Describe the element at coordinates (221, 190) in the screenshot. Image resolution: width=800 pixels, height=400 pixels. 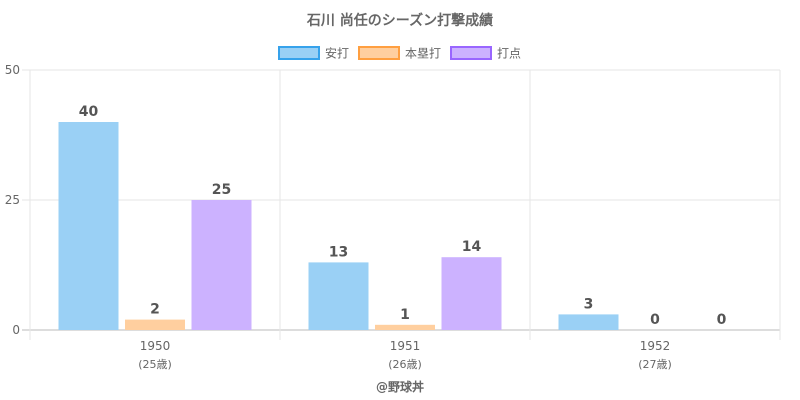
I see `data-label: 25` at that location.